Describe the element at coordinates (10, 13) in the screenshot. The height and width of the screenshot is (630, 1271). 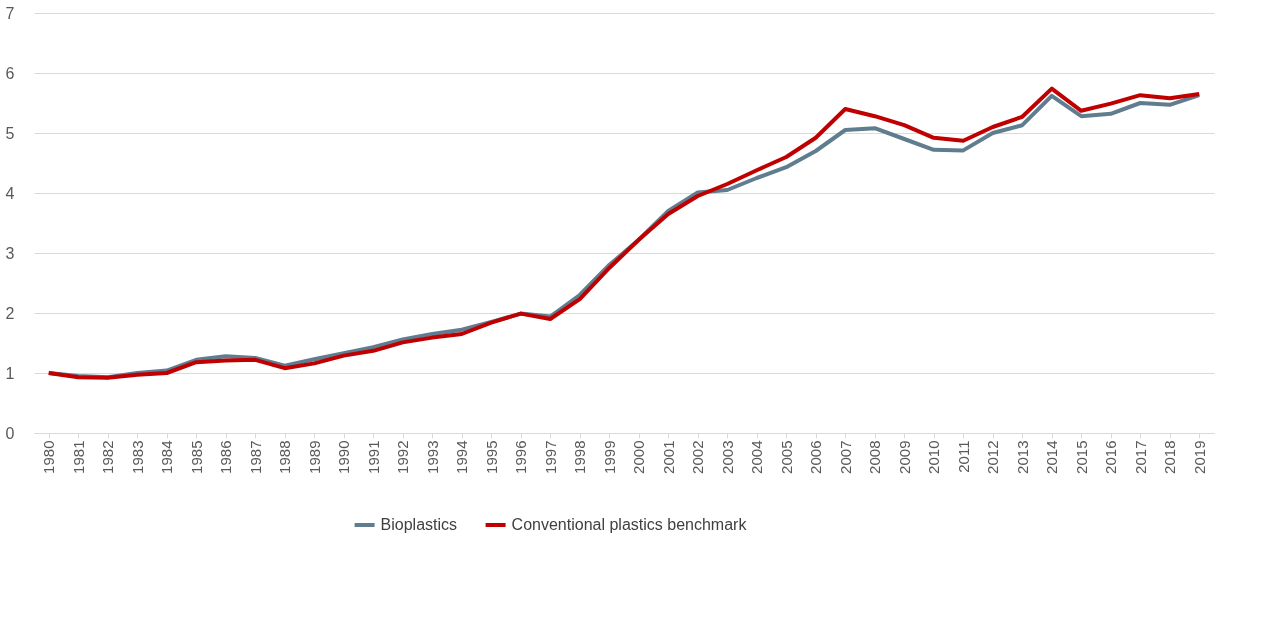
I see `y-tick-label: 7` at that location.